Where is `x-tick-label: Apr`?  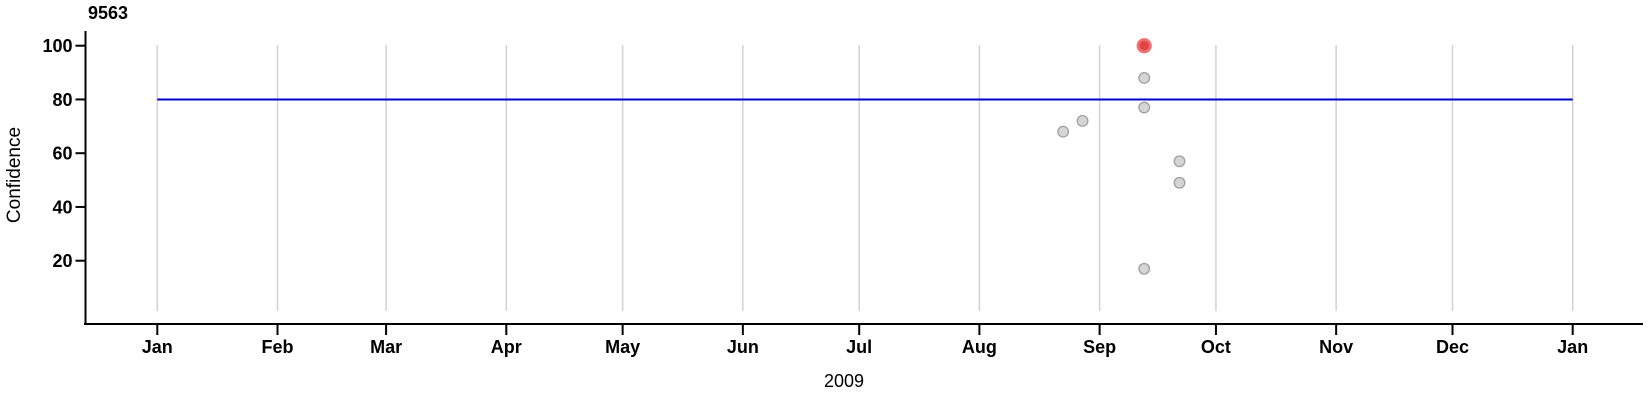
x-tick-label: Apr is located at coordinates (506, 347).